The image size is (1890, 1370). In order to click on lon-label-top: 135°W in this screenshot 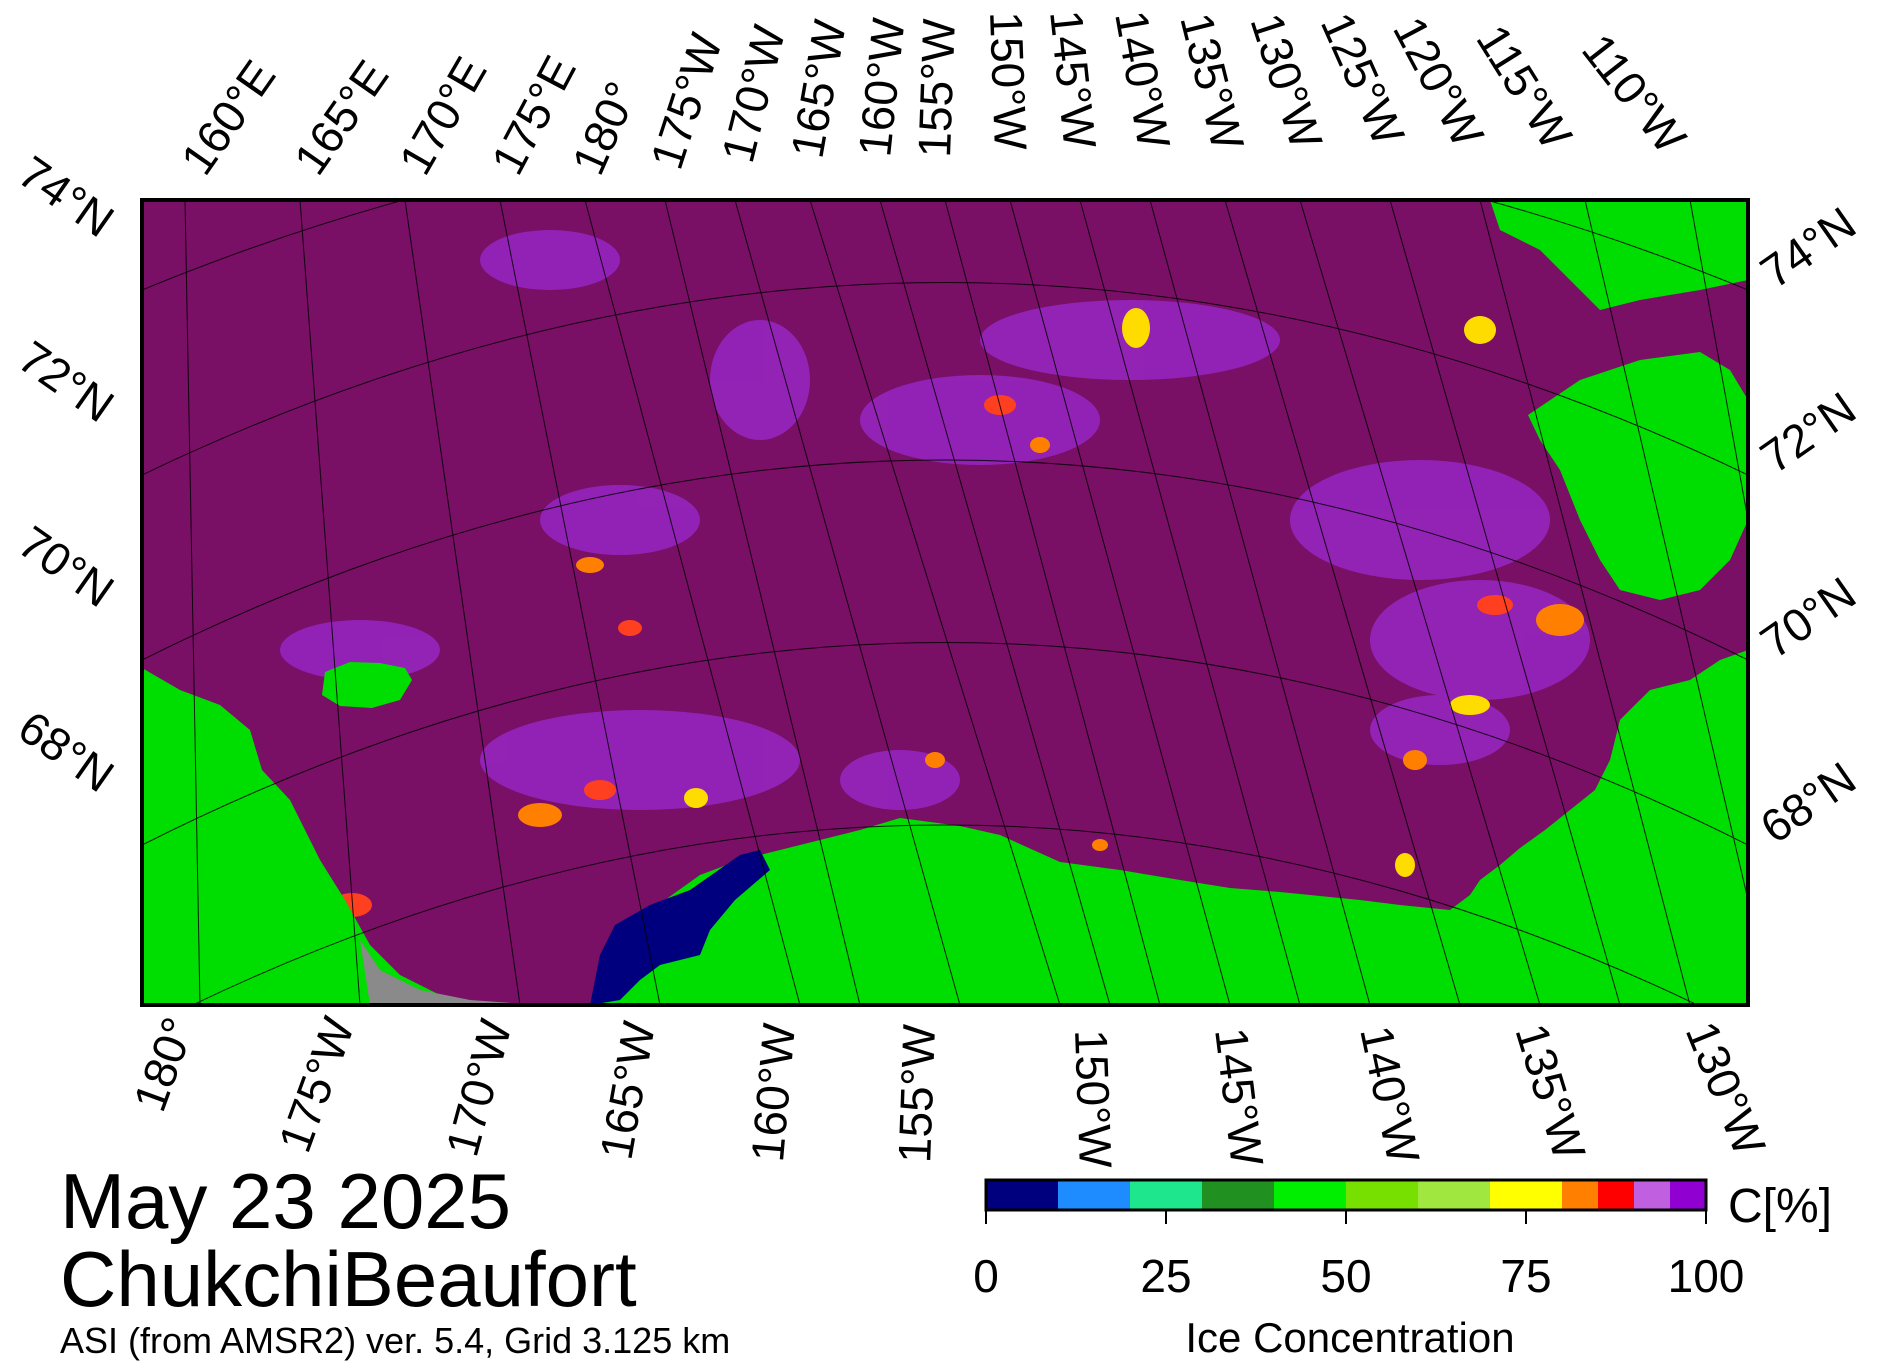, I will do `click(1212, 82)`.